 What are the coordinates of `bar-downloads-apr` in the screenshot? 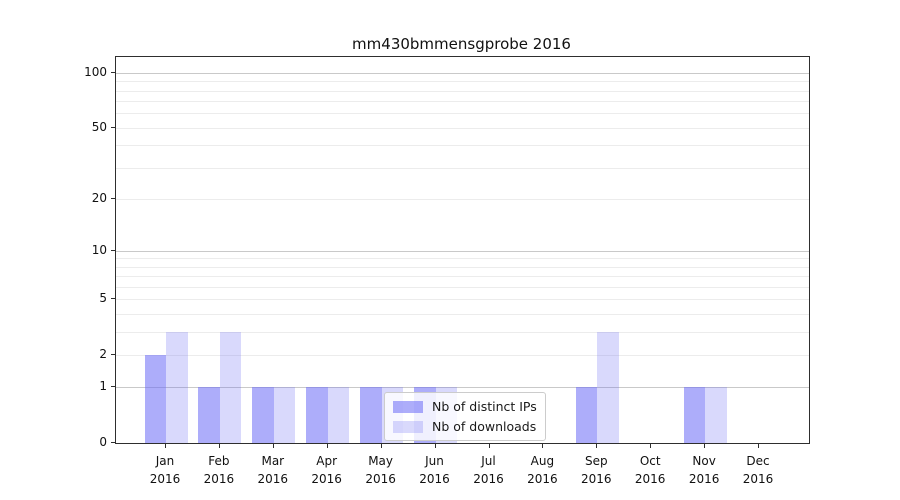 It's located at (338, 415).